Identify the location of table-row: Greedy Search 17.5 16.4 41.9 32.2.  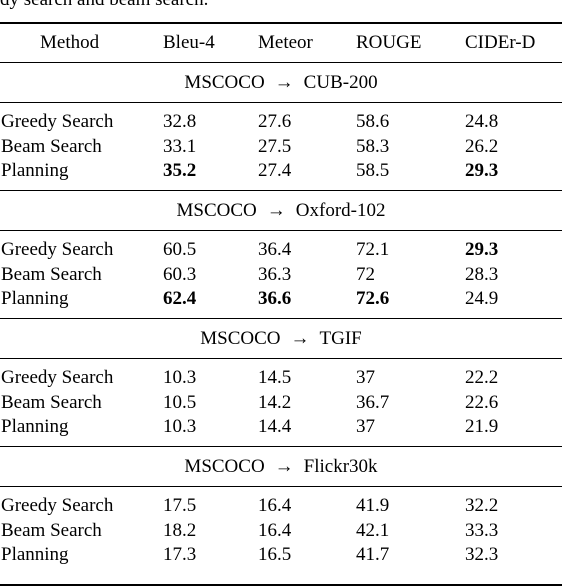
(281, 506).